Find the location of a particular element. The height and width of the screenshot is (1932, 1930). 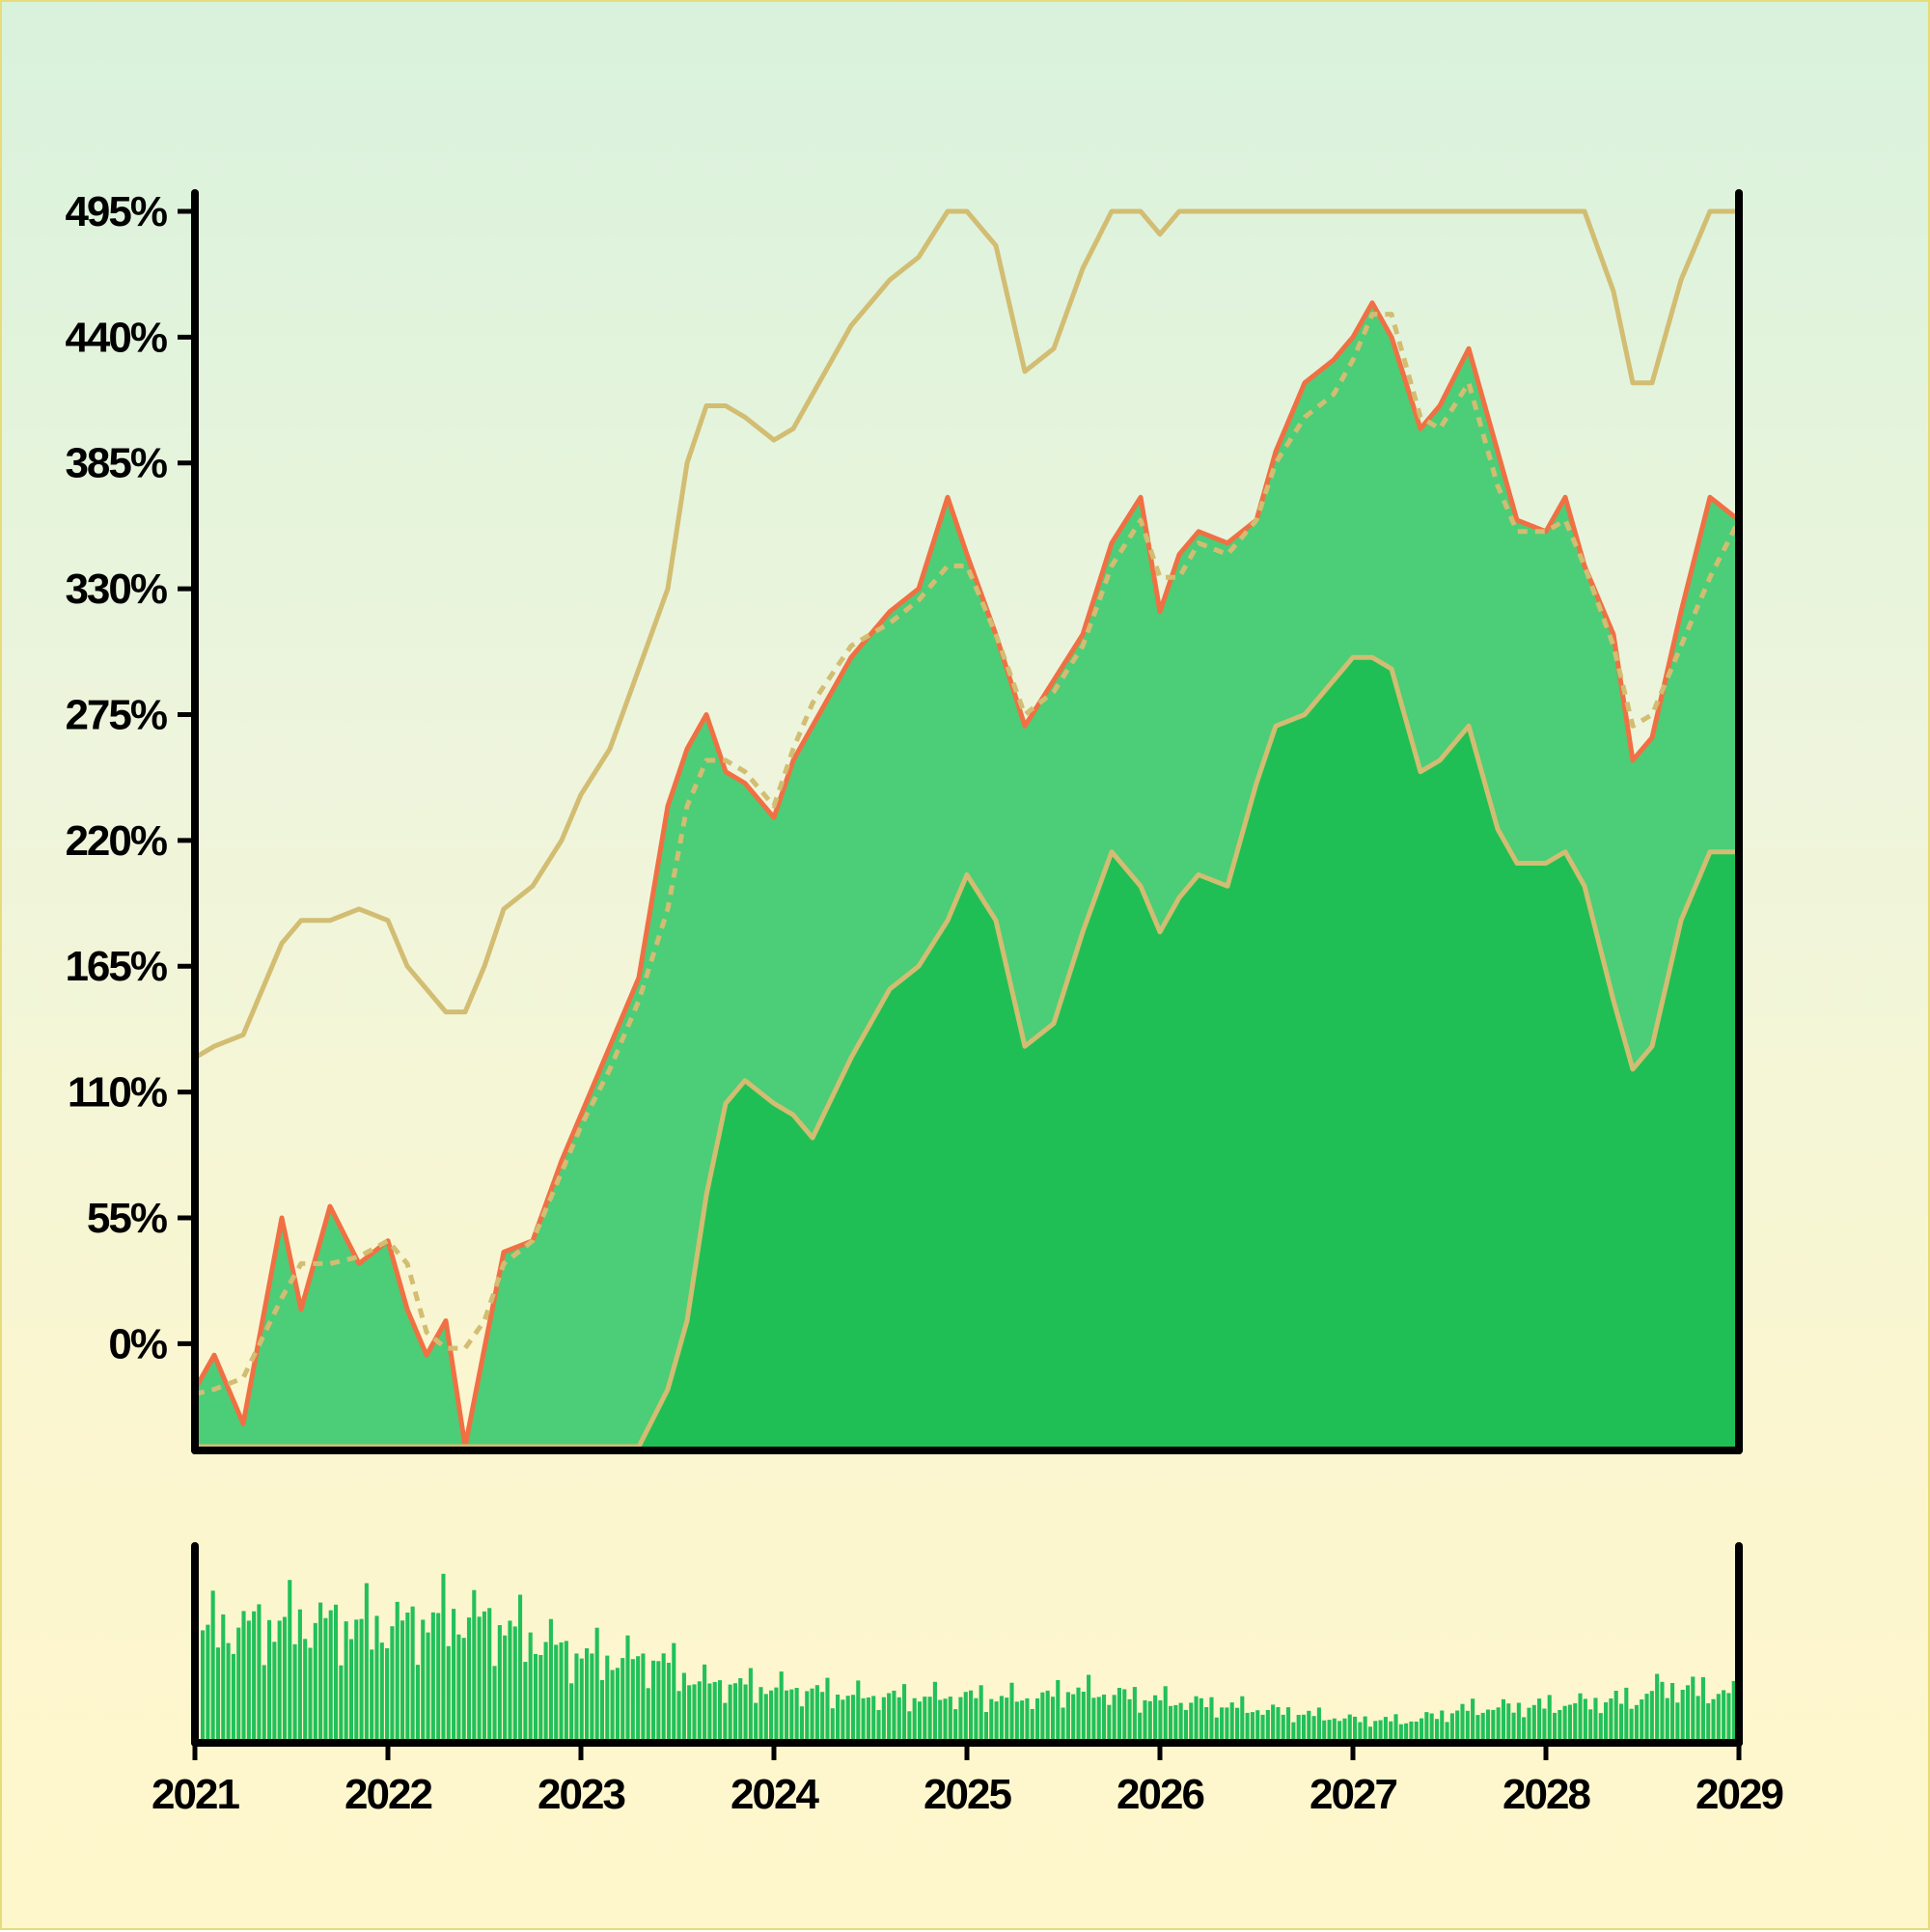

y-tick-label: 385% is located at coordinates (115, 463).